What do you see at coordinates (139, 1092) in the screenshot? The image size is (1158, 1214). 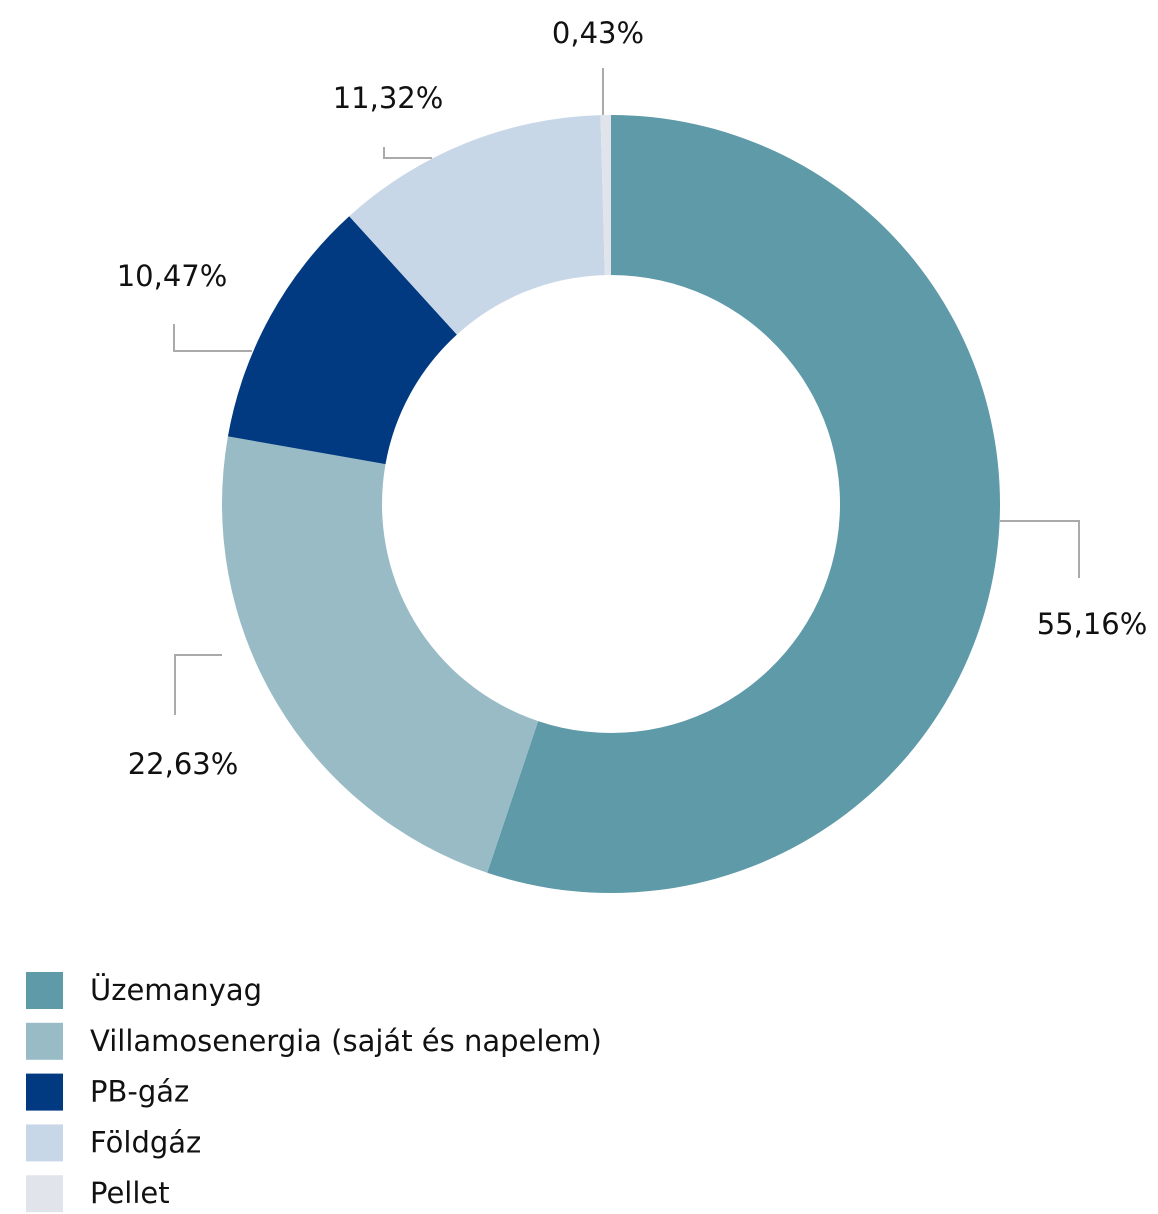 I see `legend-label: PB-gáz` at bounding box center [139, 1092].